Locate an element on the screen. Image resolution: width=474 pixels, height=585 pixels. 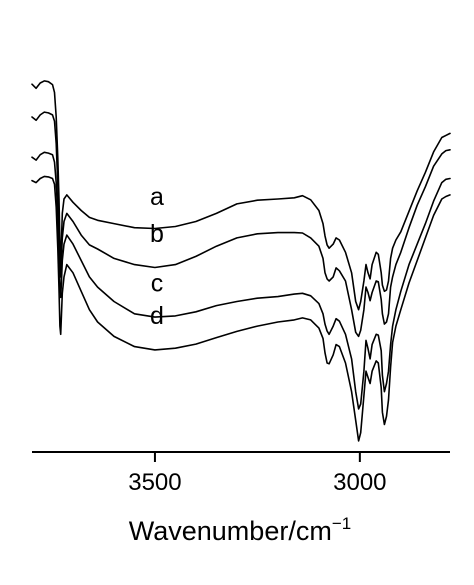
x-ticks: 3500 3000 is located at coordinates (257, 474).